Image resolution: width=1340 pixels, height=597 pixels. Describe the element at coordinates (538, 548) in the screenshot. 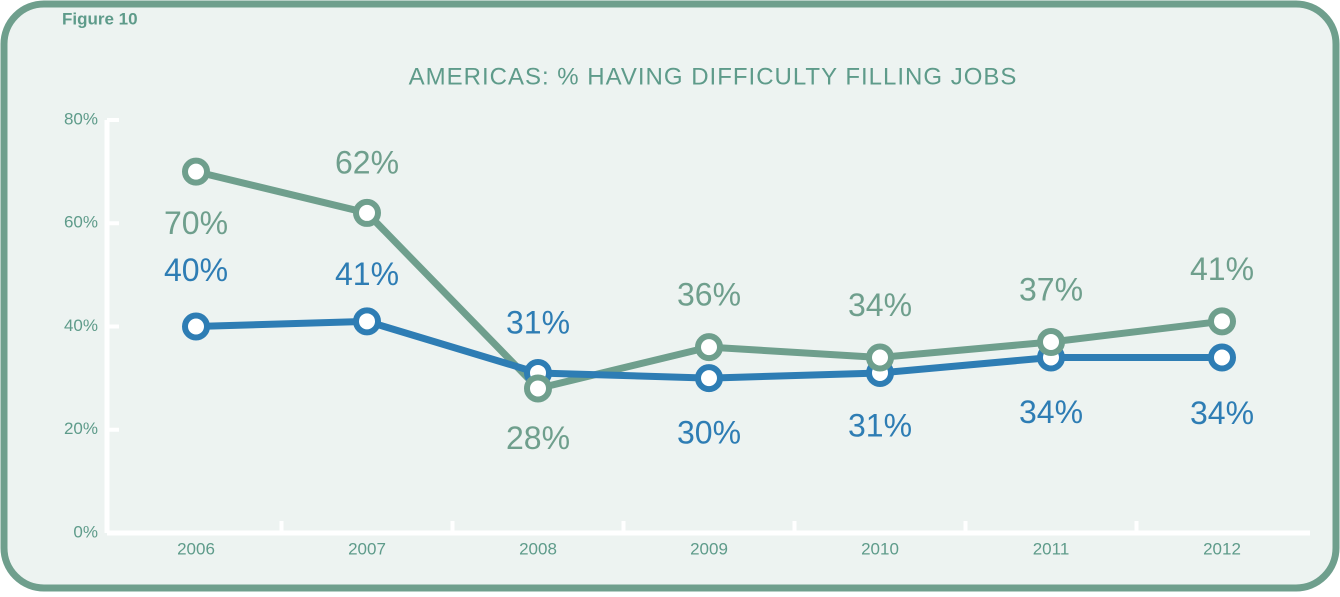

I see `x-tick-label: 2008` at that location.